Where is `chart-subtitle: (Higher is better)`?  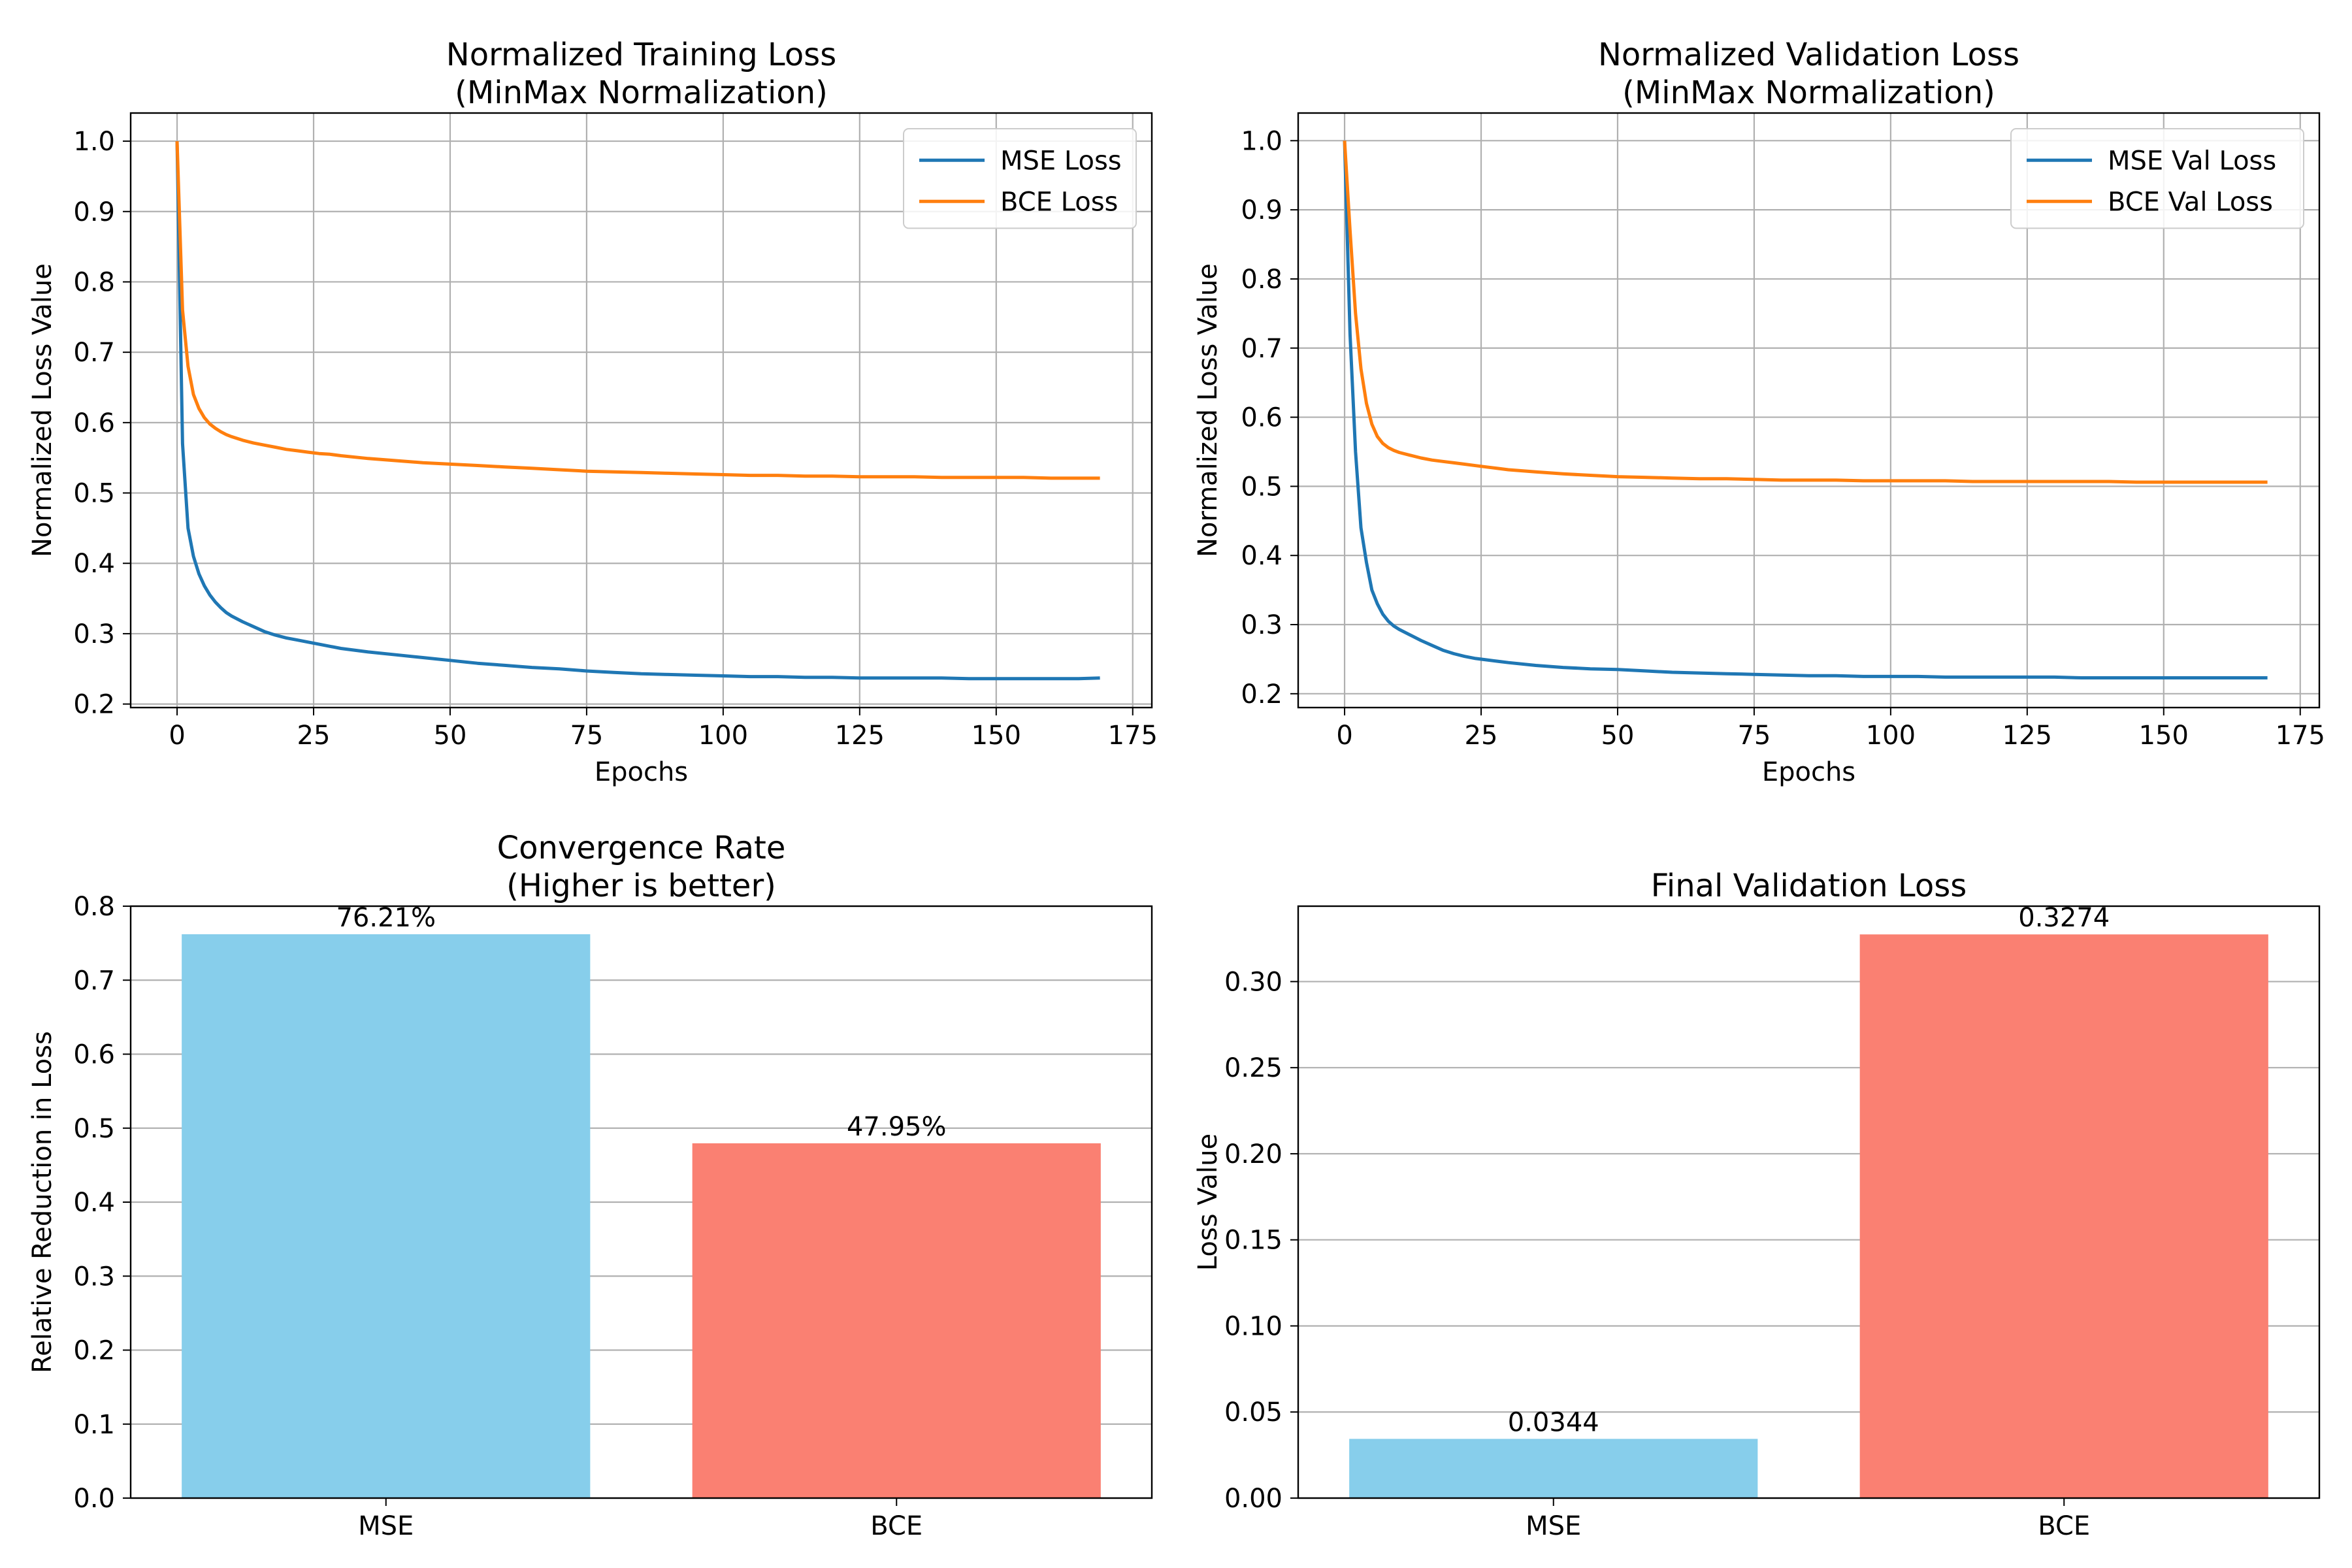
chart-subtitle: (Higher is better) is located at coordinates (641, 886).